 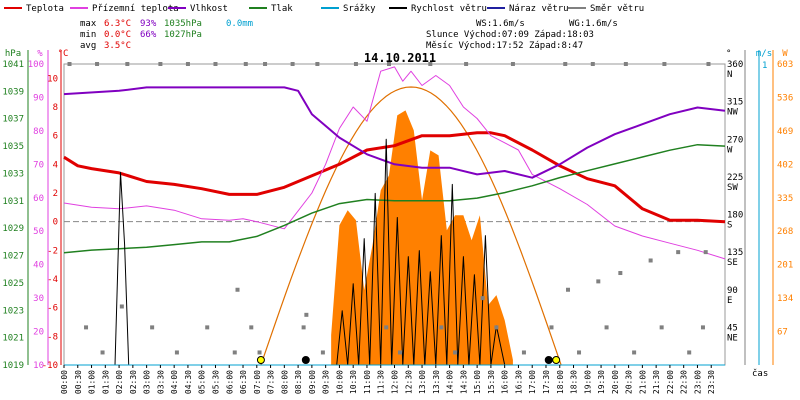 What do you see at coordinates (260, 360) in the screenshot?
I see `sunrise-marker` at bounding box center [260, 360].